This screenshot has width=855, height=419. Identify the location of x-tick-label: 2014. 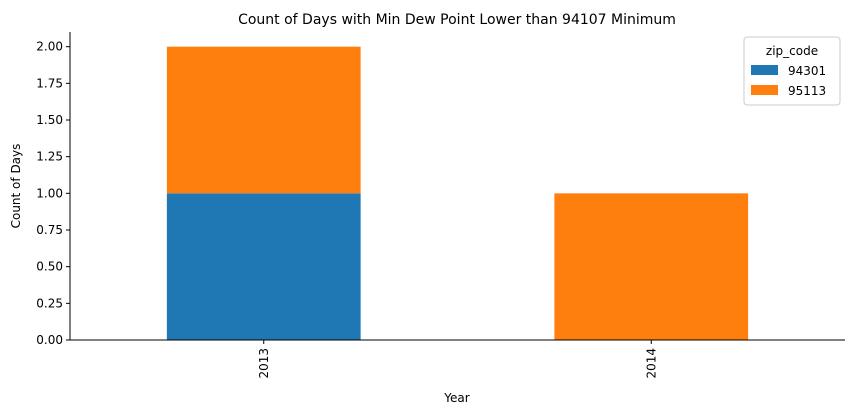
(651, 363).